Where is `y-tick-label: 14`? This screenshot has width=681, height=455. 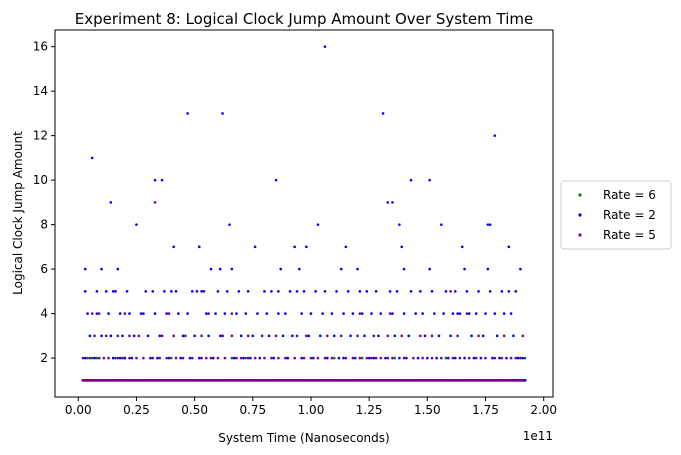
y-tick-label: 14 is located at coordinates (40, 91).